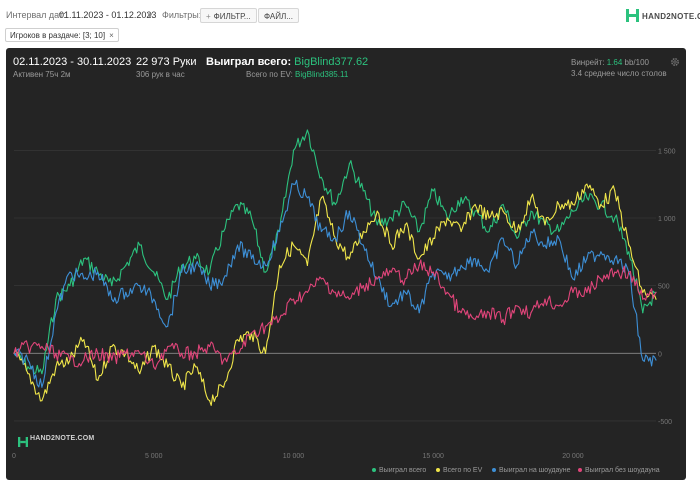  Describe the element at coordinates (588, 62) in the screenshot. I see `winrate-label: Винрейт:` at that location.